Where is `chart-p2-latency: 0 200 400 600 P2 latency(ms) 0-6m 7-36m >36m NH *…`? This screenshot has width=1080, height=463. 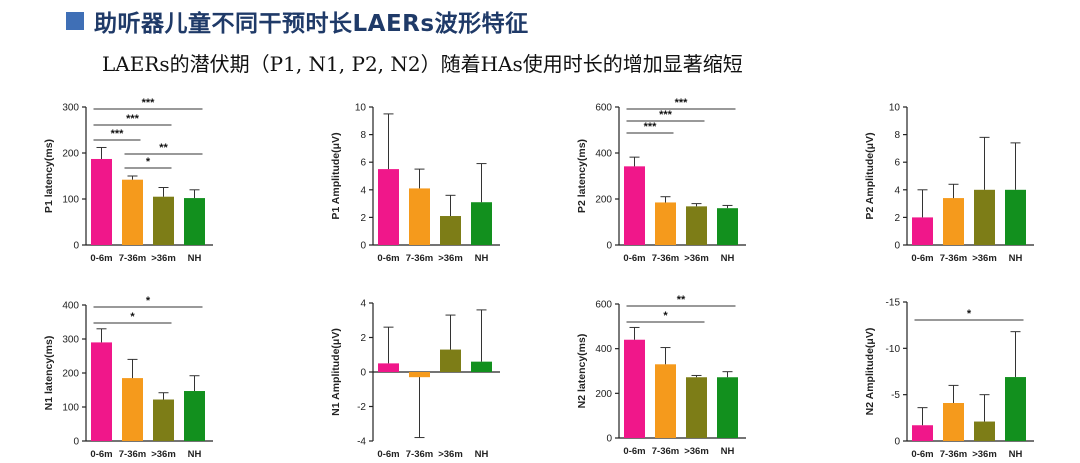
chart-p2-latency: 0 200 400 600 P2 latency(ms) 0-6m 7-36m >36m NH *… is located at coordinates (661, 180).